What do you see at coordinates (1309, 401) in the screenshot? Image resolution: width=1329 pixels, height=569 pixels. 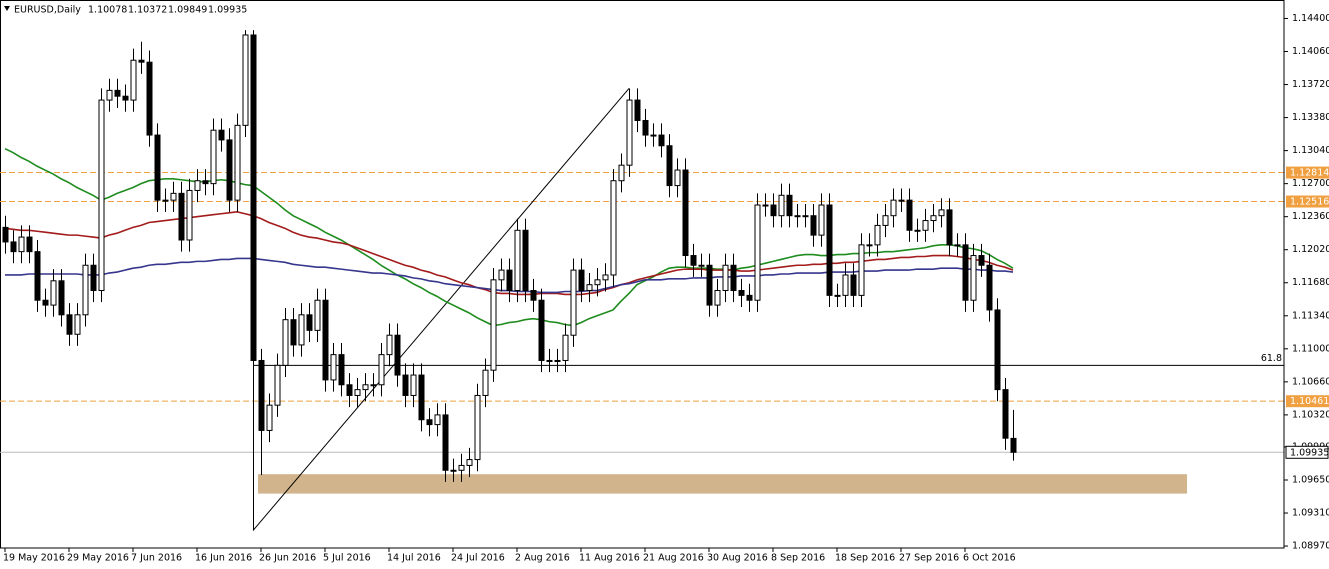 I see `level-label: 1.10461` at bounding box center [1309, 401].